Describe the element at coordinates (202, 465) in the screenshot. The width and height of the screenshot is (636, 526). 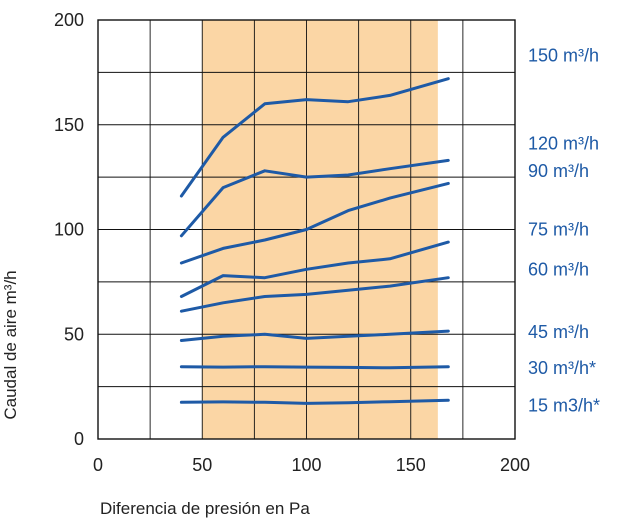
I see `x-tick-label: 50` at that location.